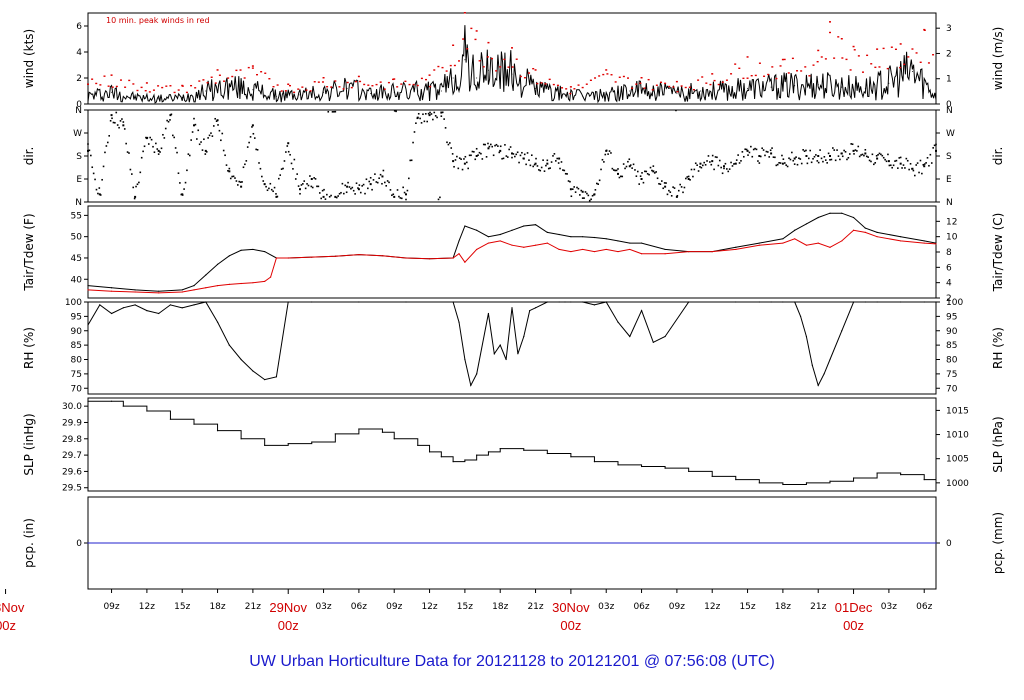 Image resolution: width=1024 pixels, height=700 pixels. What do you see at coordinates (957, 436) in the screenshot?
I see `right-tick-label: 1010` at bounding box center [957, 436].